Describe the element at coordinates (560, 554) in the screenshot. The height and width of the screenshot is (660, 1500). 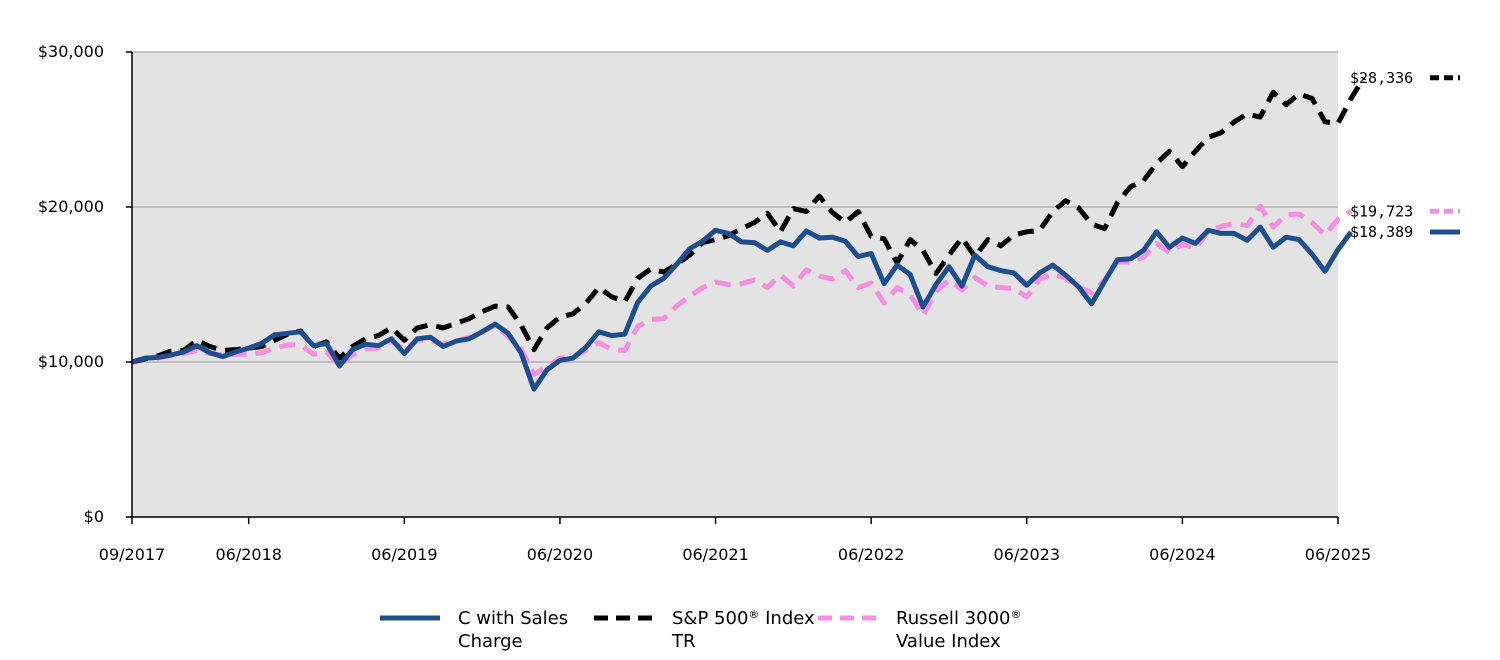
I see `x-tick-label: 06/2020` at that location.